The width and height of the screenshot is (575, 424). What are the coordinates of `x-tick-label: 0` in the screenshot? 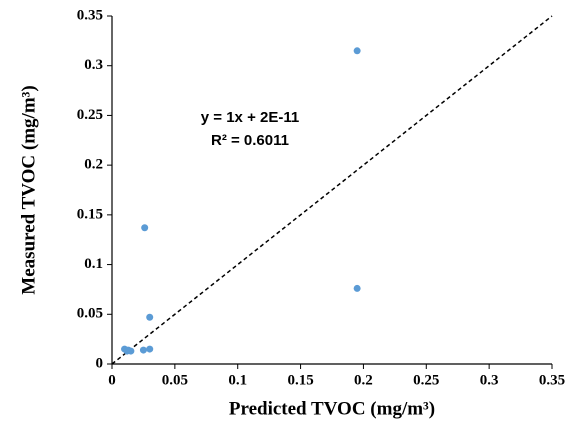 It's located at (112, 380).